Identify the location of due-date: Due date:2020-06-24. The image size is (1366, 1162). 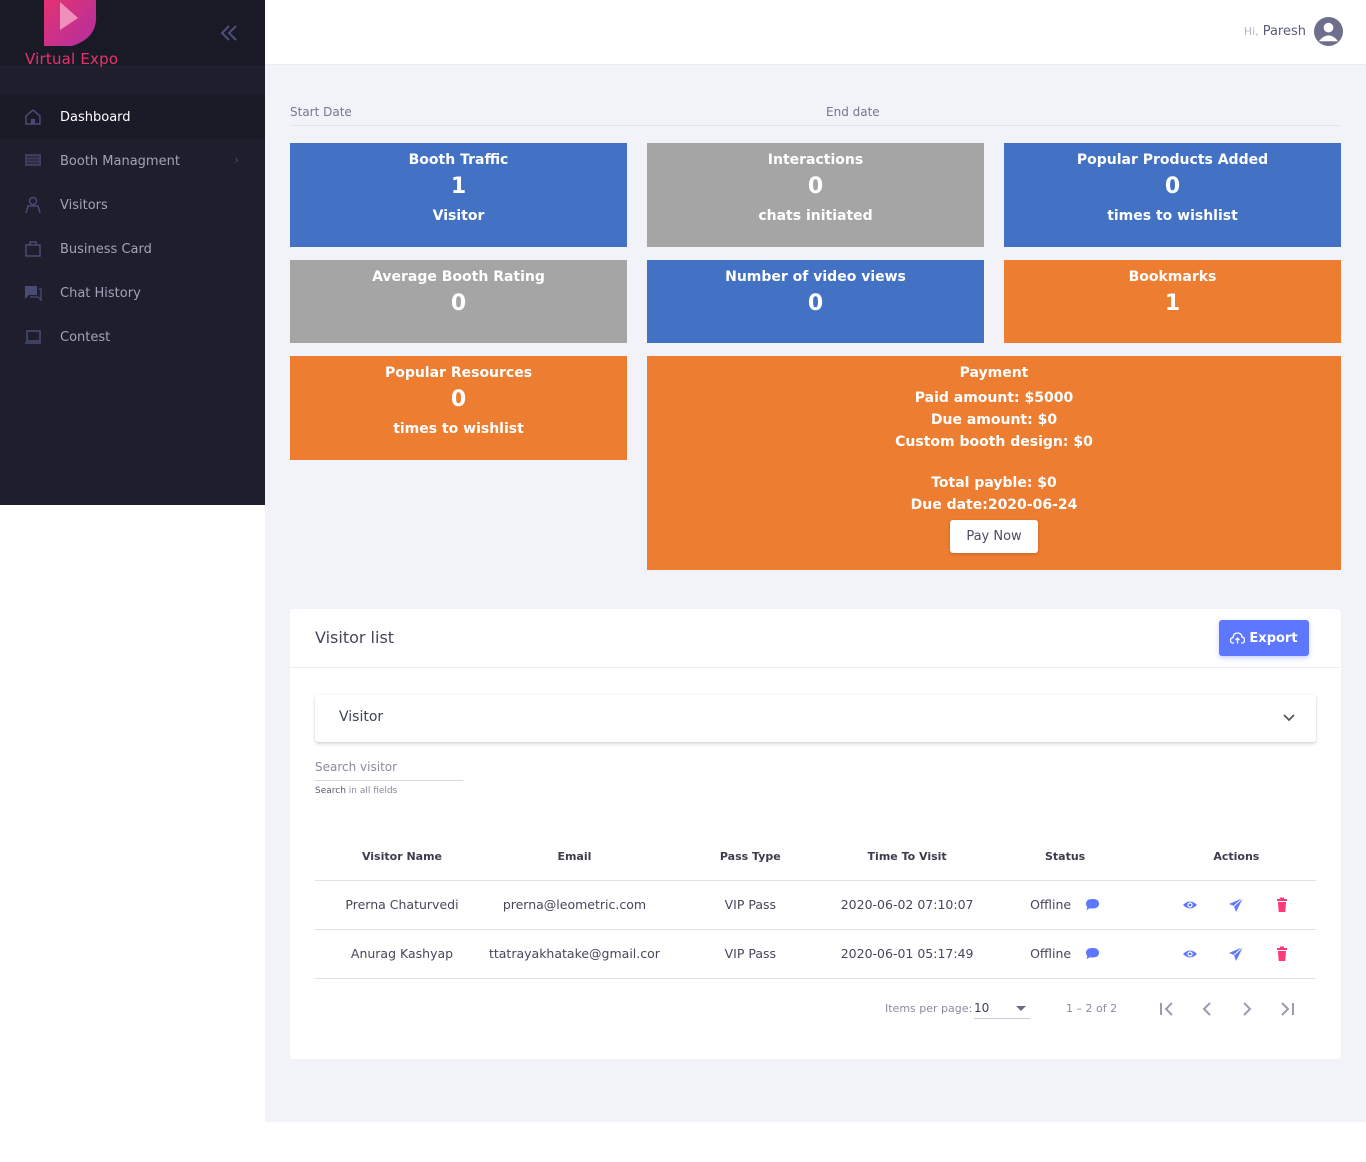
(994, 505).